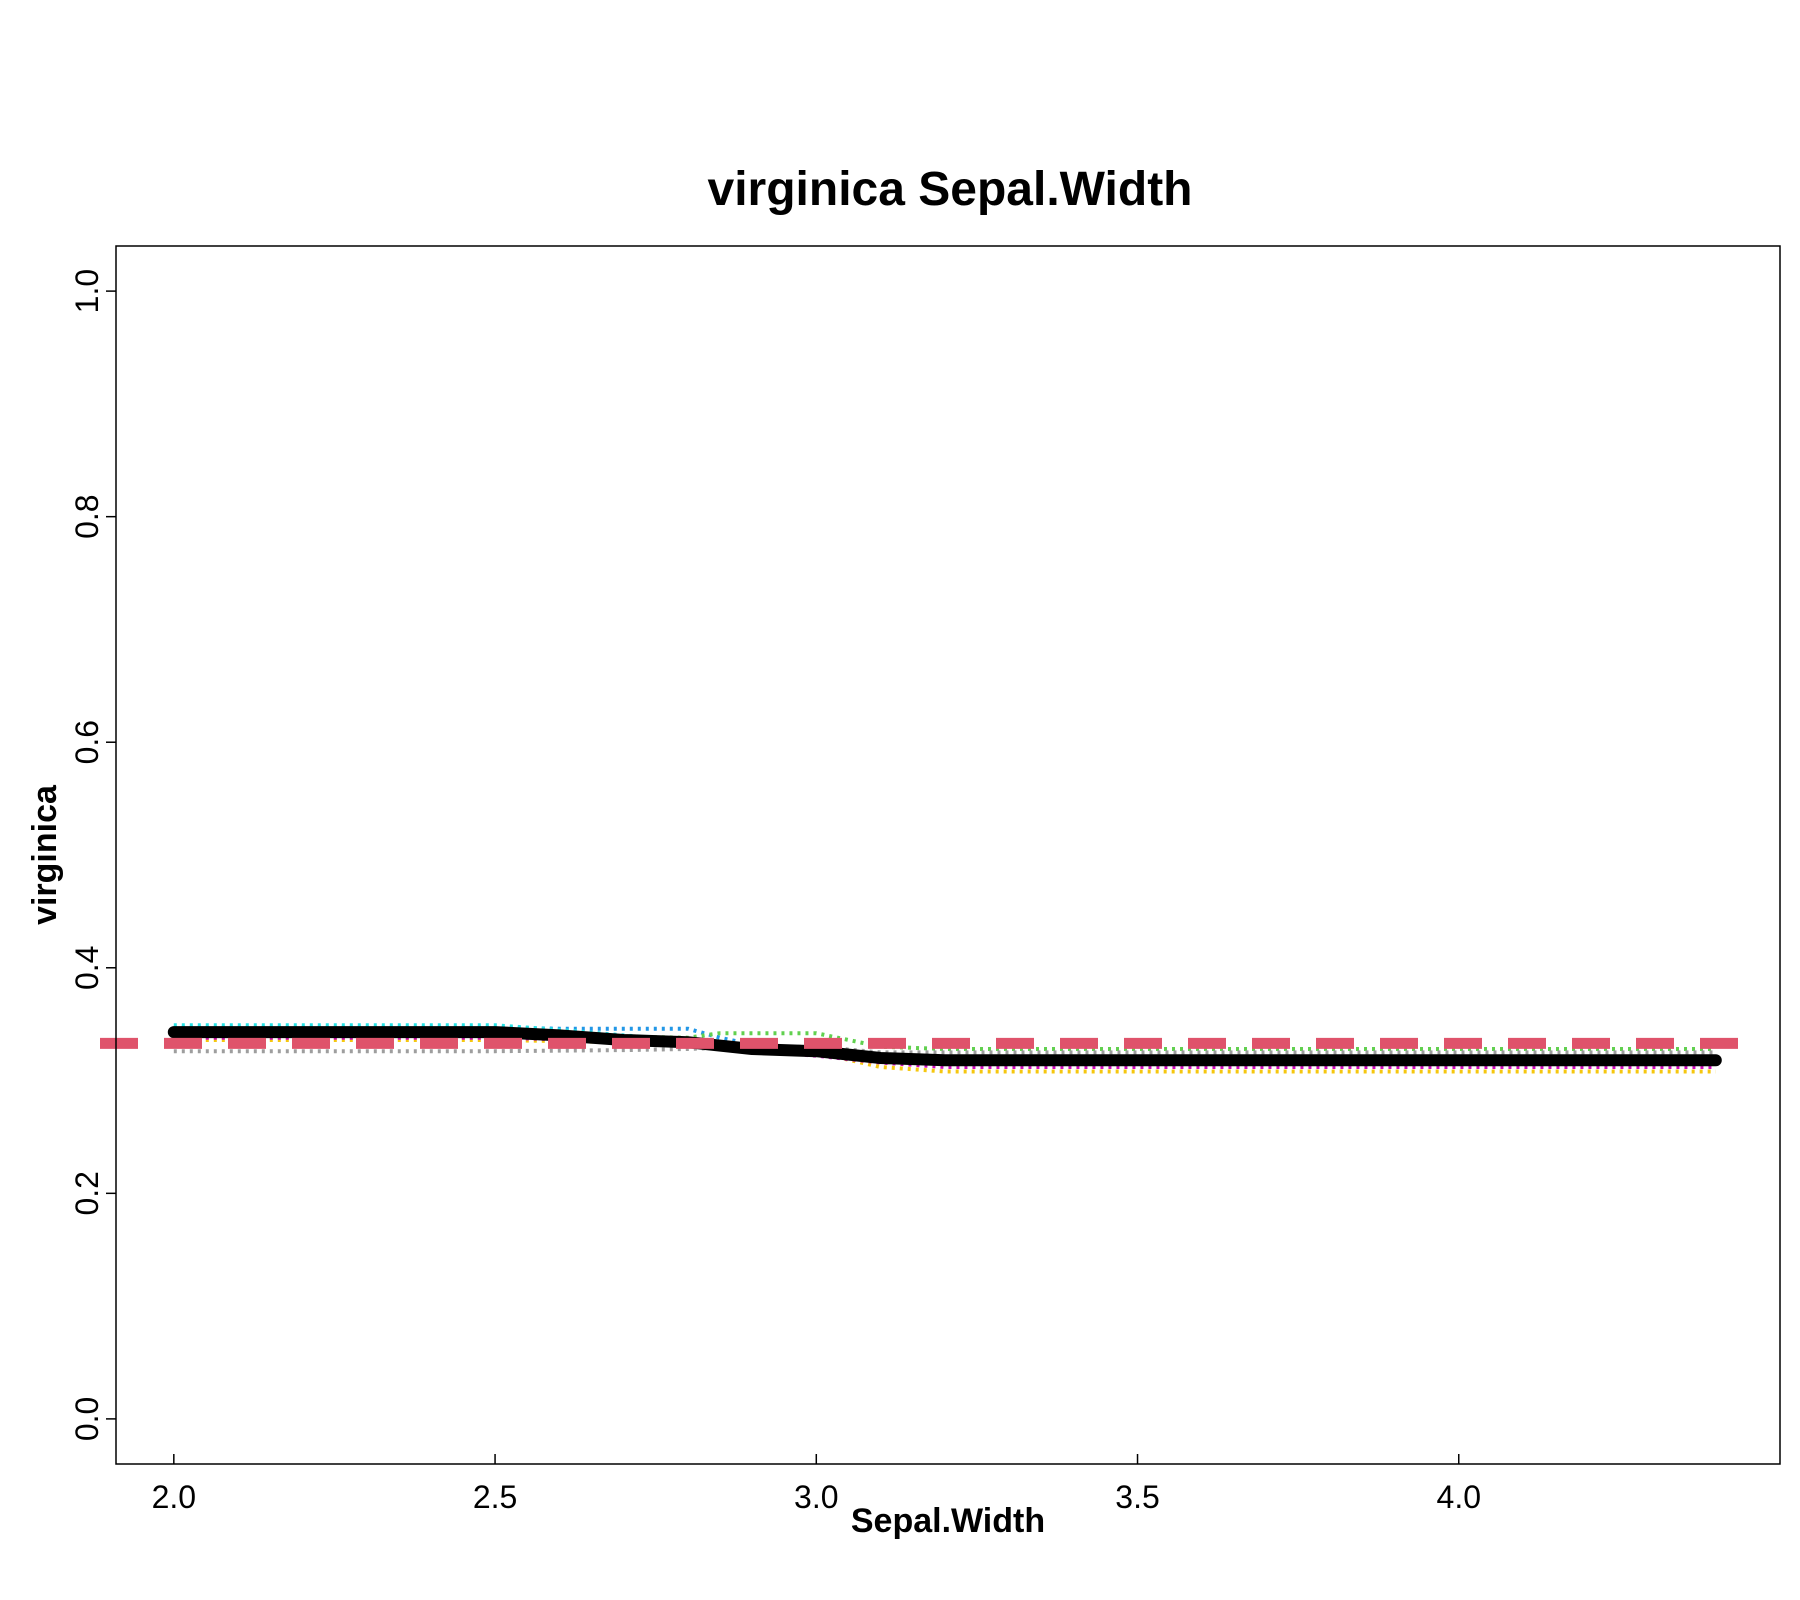  Describe the element at coordinates (87, 1419) in the screenshot. I see `y-tick-label: 0.0` at that location.